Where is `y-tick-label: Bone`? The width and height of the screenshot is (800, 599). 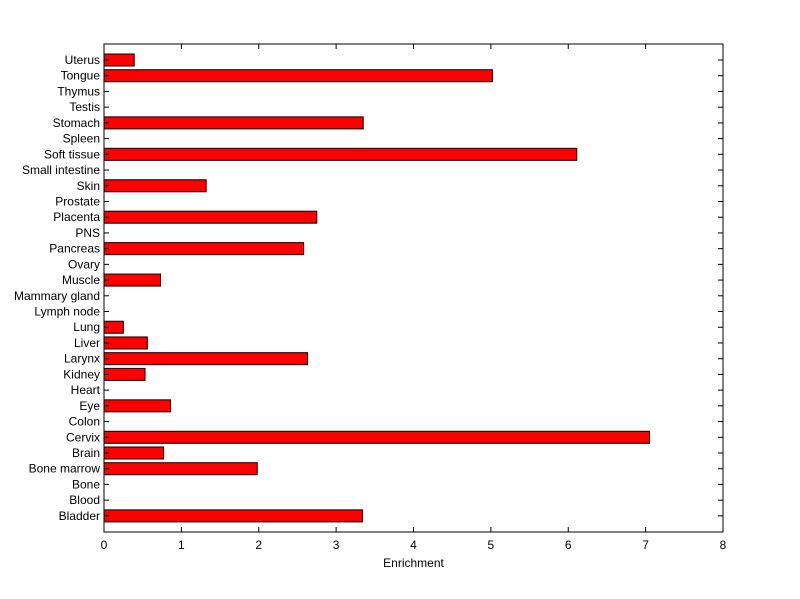
y-tick-label: Bone is located at coordinates (86, 484).